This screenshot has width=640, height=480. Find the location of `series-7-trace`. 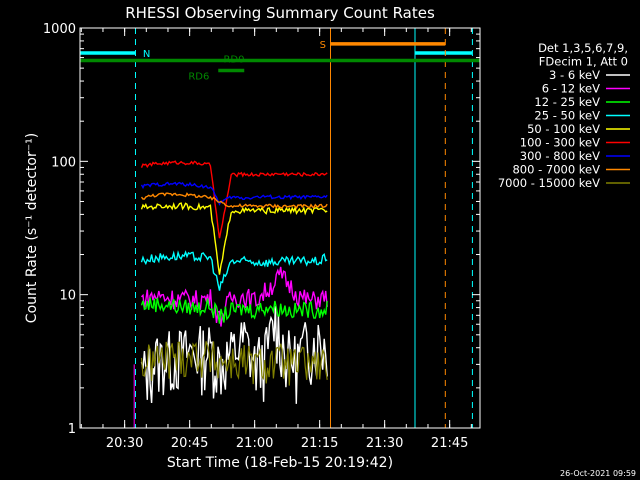

series-7-trace is located at coordinates (234, 201).